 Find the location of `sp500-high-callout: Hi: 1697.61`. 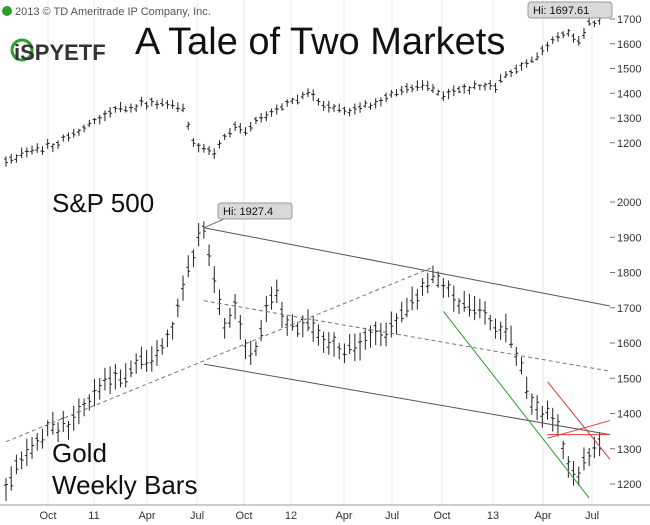

sp500-high-callout: Hi: 1697.61 is located at coordinates (570, 10).